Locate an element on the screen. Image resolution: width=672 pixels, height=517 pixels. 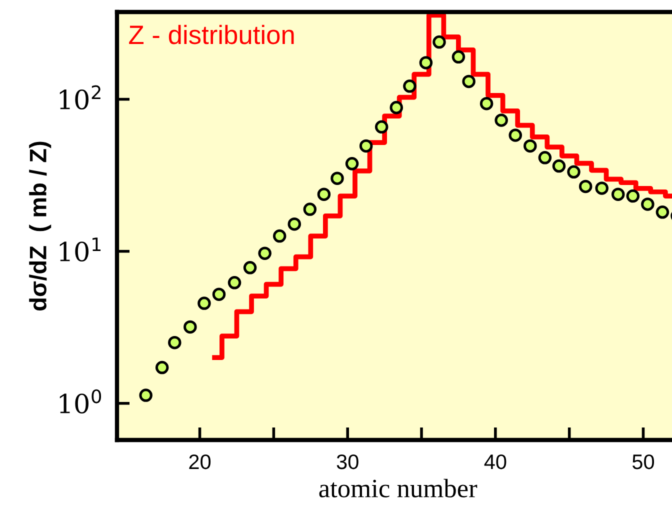
y-tick-label: 10$^{2}$ is located at coordinates (80, 97).